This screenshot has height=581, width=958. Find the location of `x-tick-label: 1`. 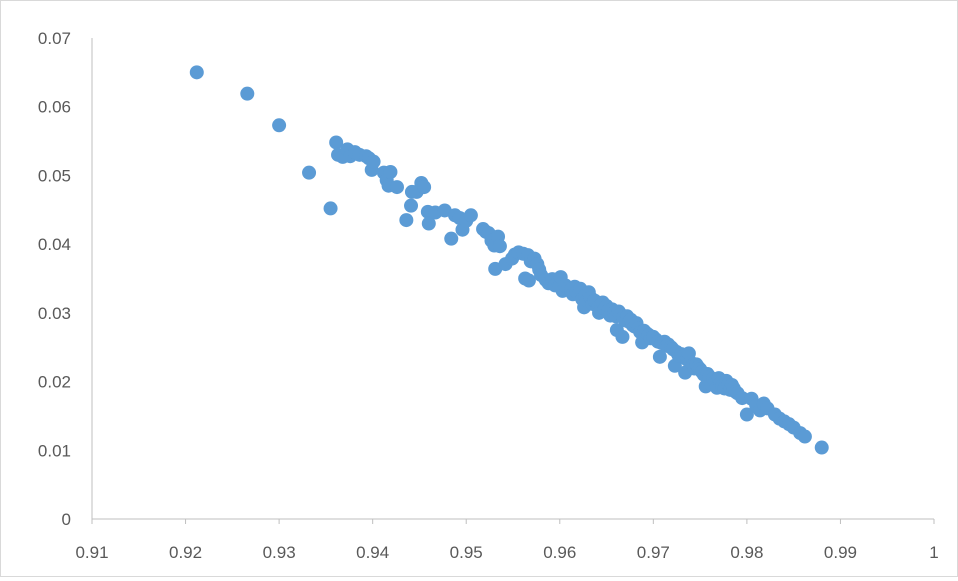

x-tick-label: 1 is located at coordinates (933, 552).